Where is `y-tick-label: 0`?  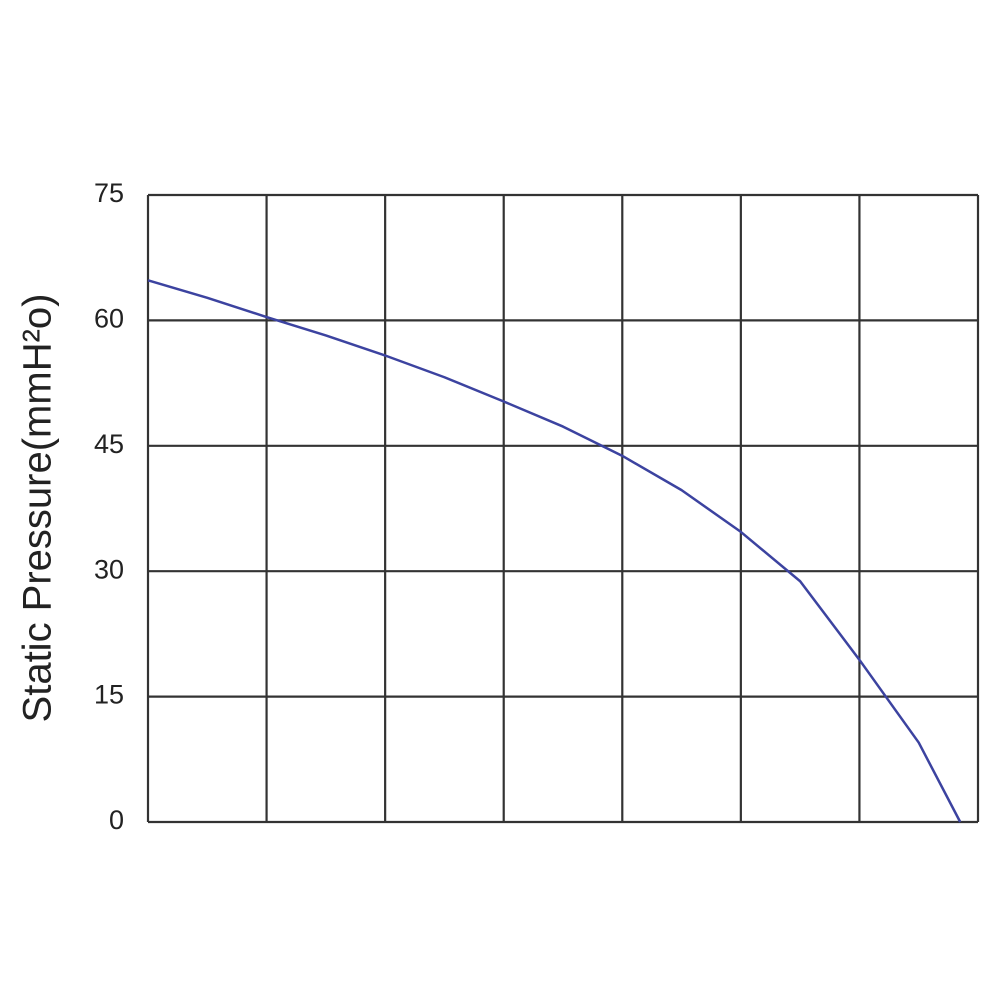 y-tick-label: 0 is located at coordinates (116, 820).